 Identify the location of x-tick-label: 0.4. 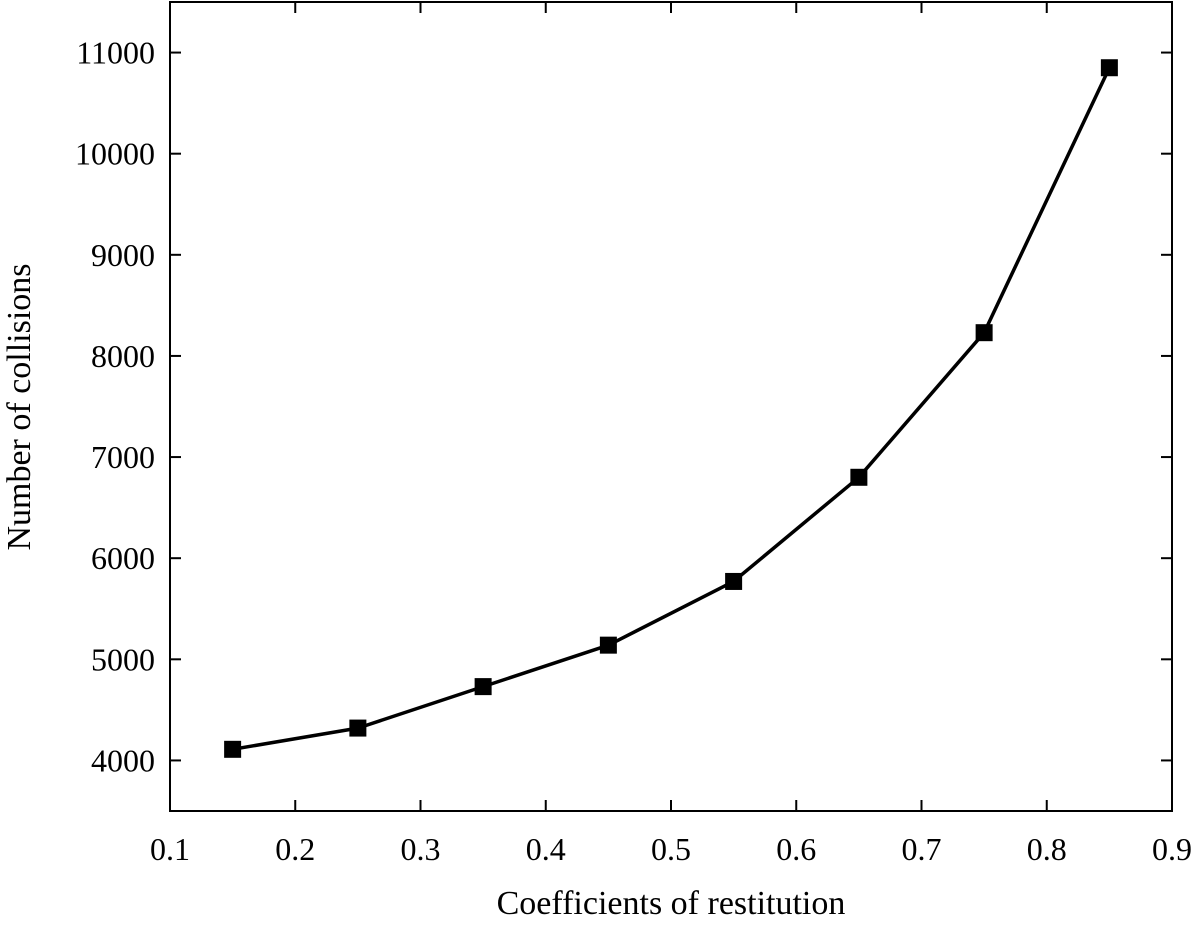
(546, 849).